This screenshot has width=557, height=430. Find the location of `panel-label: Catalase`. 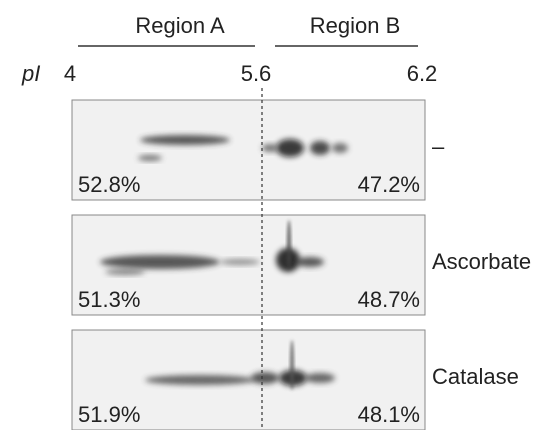

panel-label: Catalase is located at coordinates (475, 376).